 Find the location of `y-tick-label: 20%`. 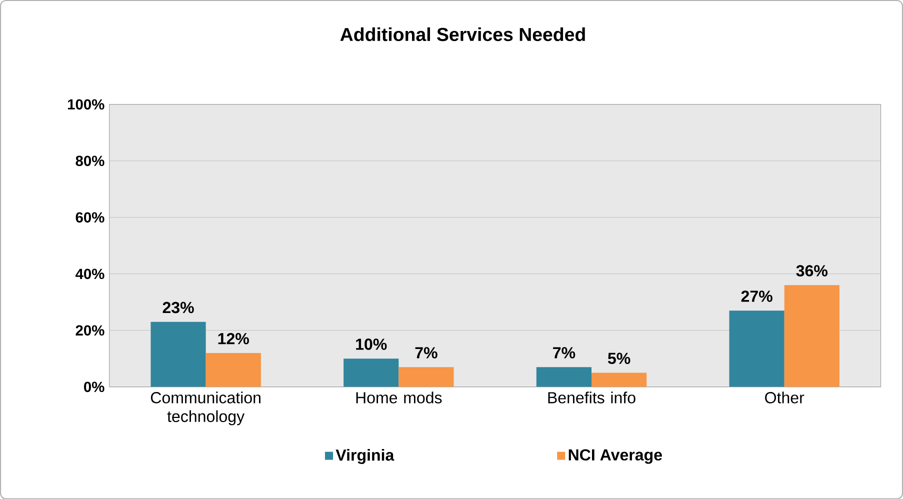

y-tick-label: 20% is located at coordinates (90, 330).